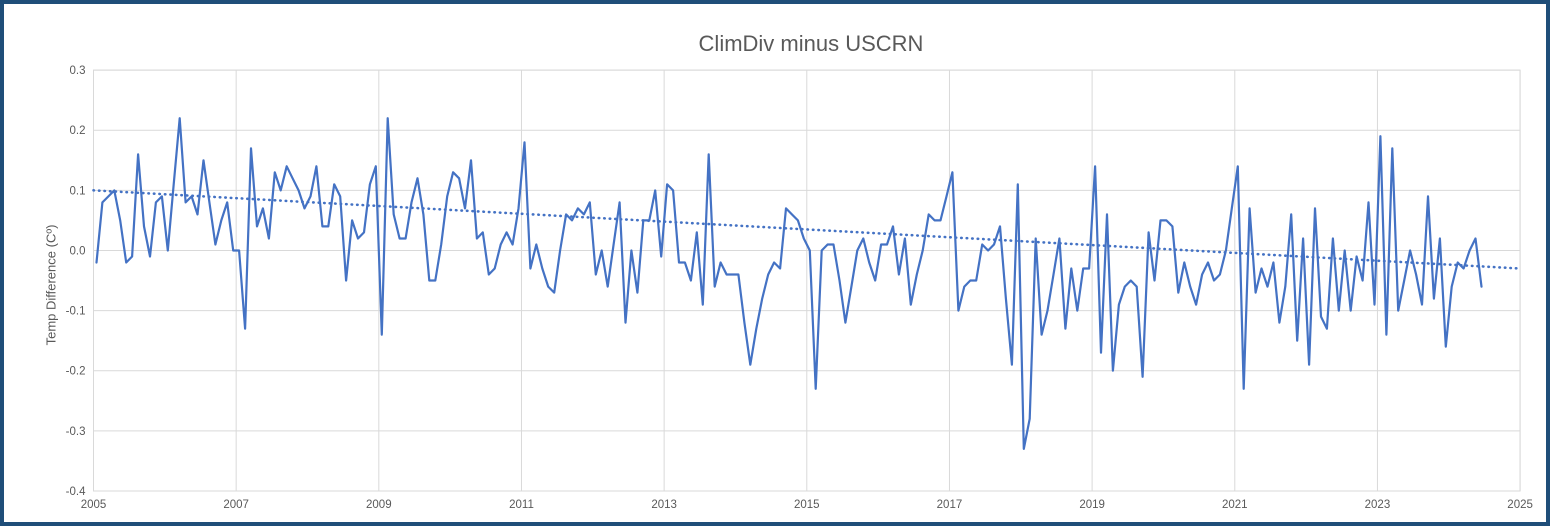  What do you see at coordinates (1235, 505) in the screenshot?
I see `x-tick-label: 2021` at bounding box center [1235, 505].